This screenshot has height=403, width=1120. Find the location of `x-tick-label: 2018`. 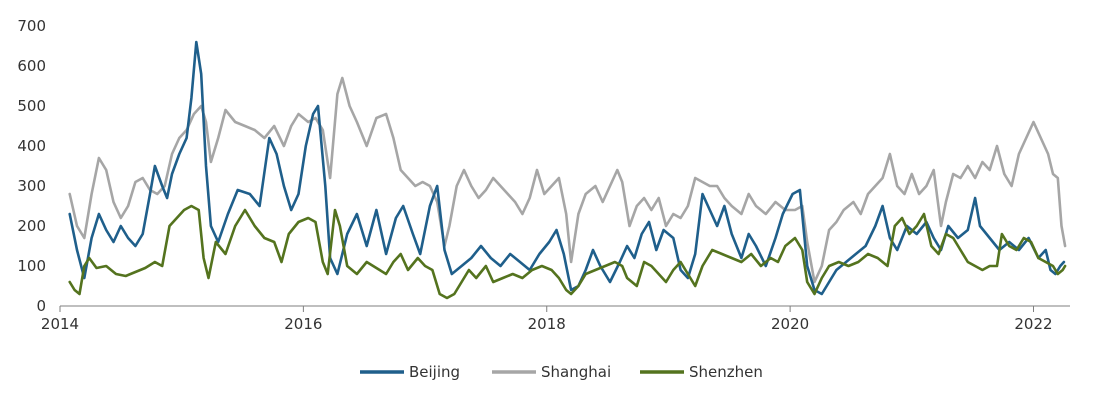

x-tick-label: 2018 is located at coordinates (547, 324).